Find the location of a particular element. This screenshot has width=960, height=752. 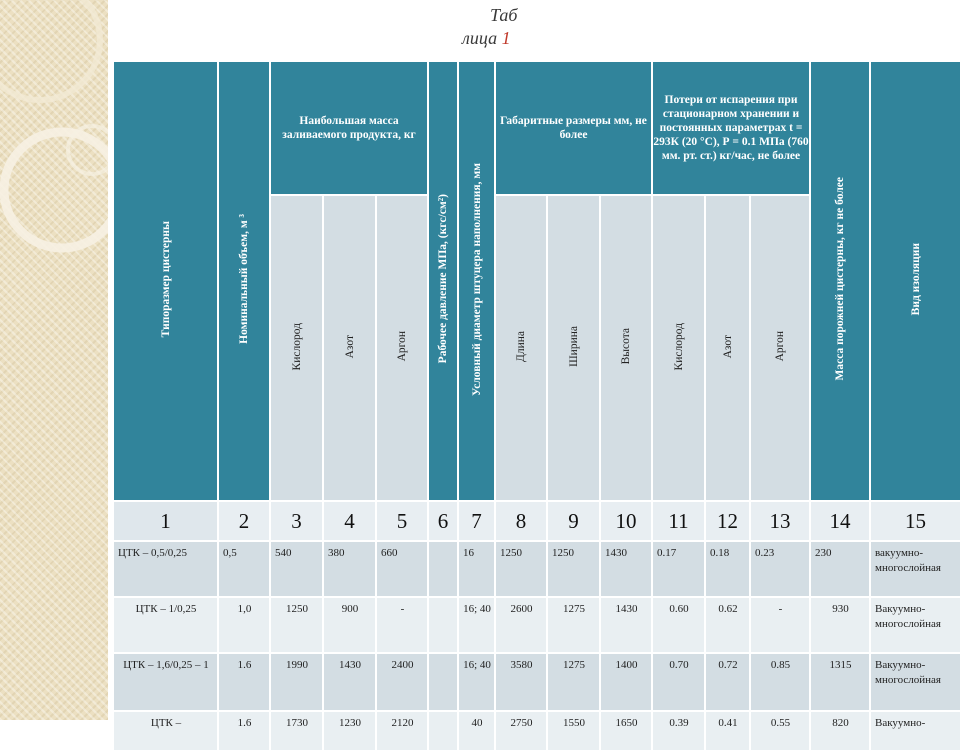

subheader-loss-oxygen: Кислород is located at coordinates (678, 348).